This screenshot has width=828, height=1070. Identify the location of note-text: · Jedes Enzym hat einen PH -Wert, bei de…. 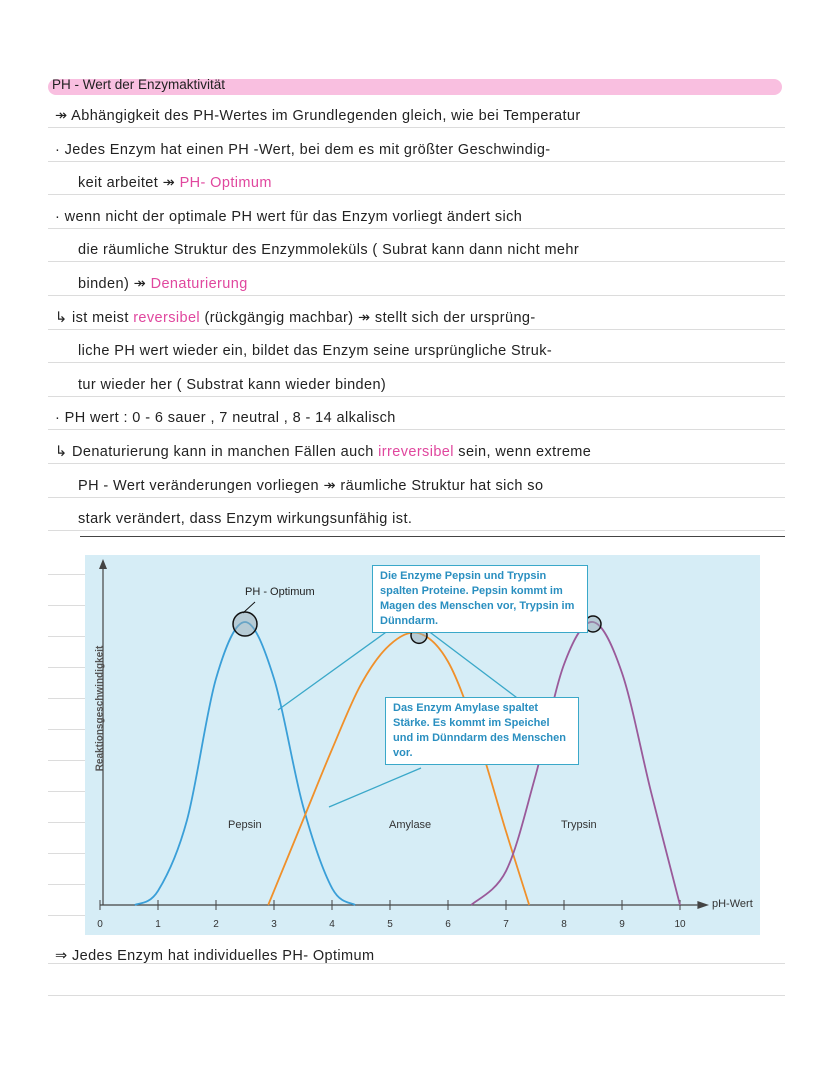
(303, 149).